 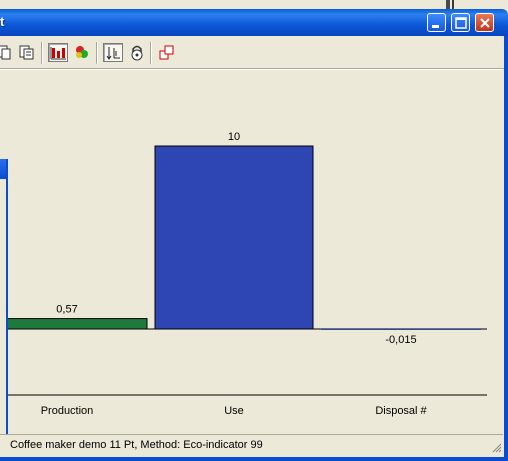 I want to click on lock-scale-icon, so click(x=137, y=53).